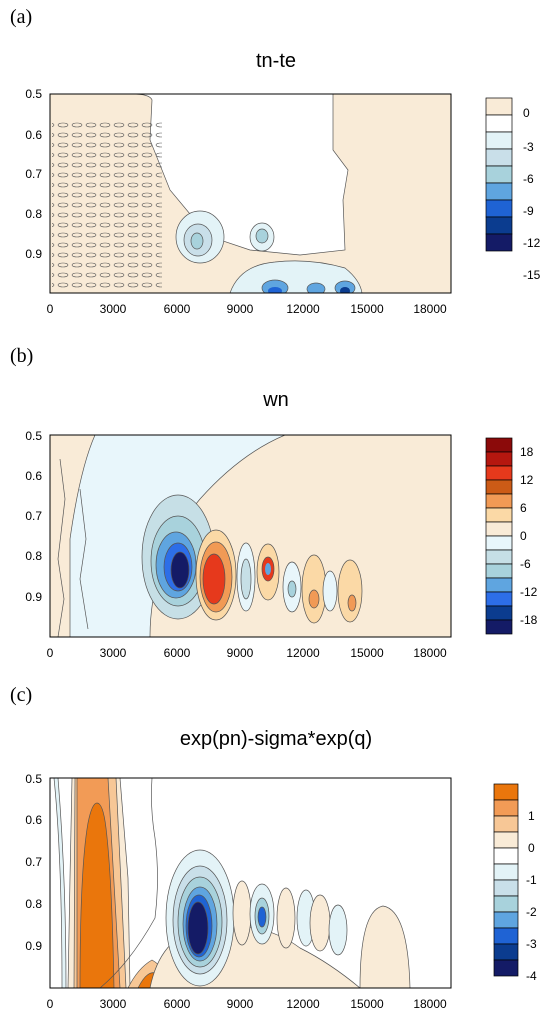  What do you see at coordinates (531, 848) in the screenshot?
I see `colorbar-label: 0` at bounding box center [531, 848].